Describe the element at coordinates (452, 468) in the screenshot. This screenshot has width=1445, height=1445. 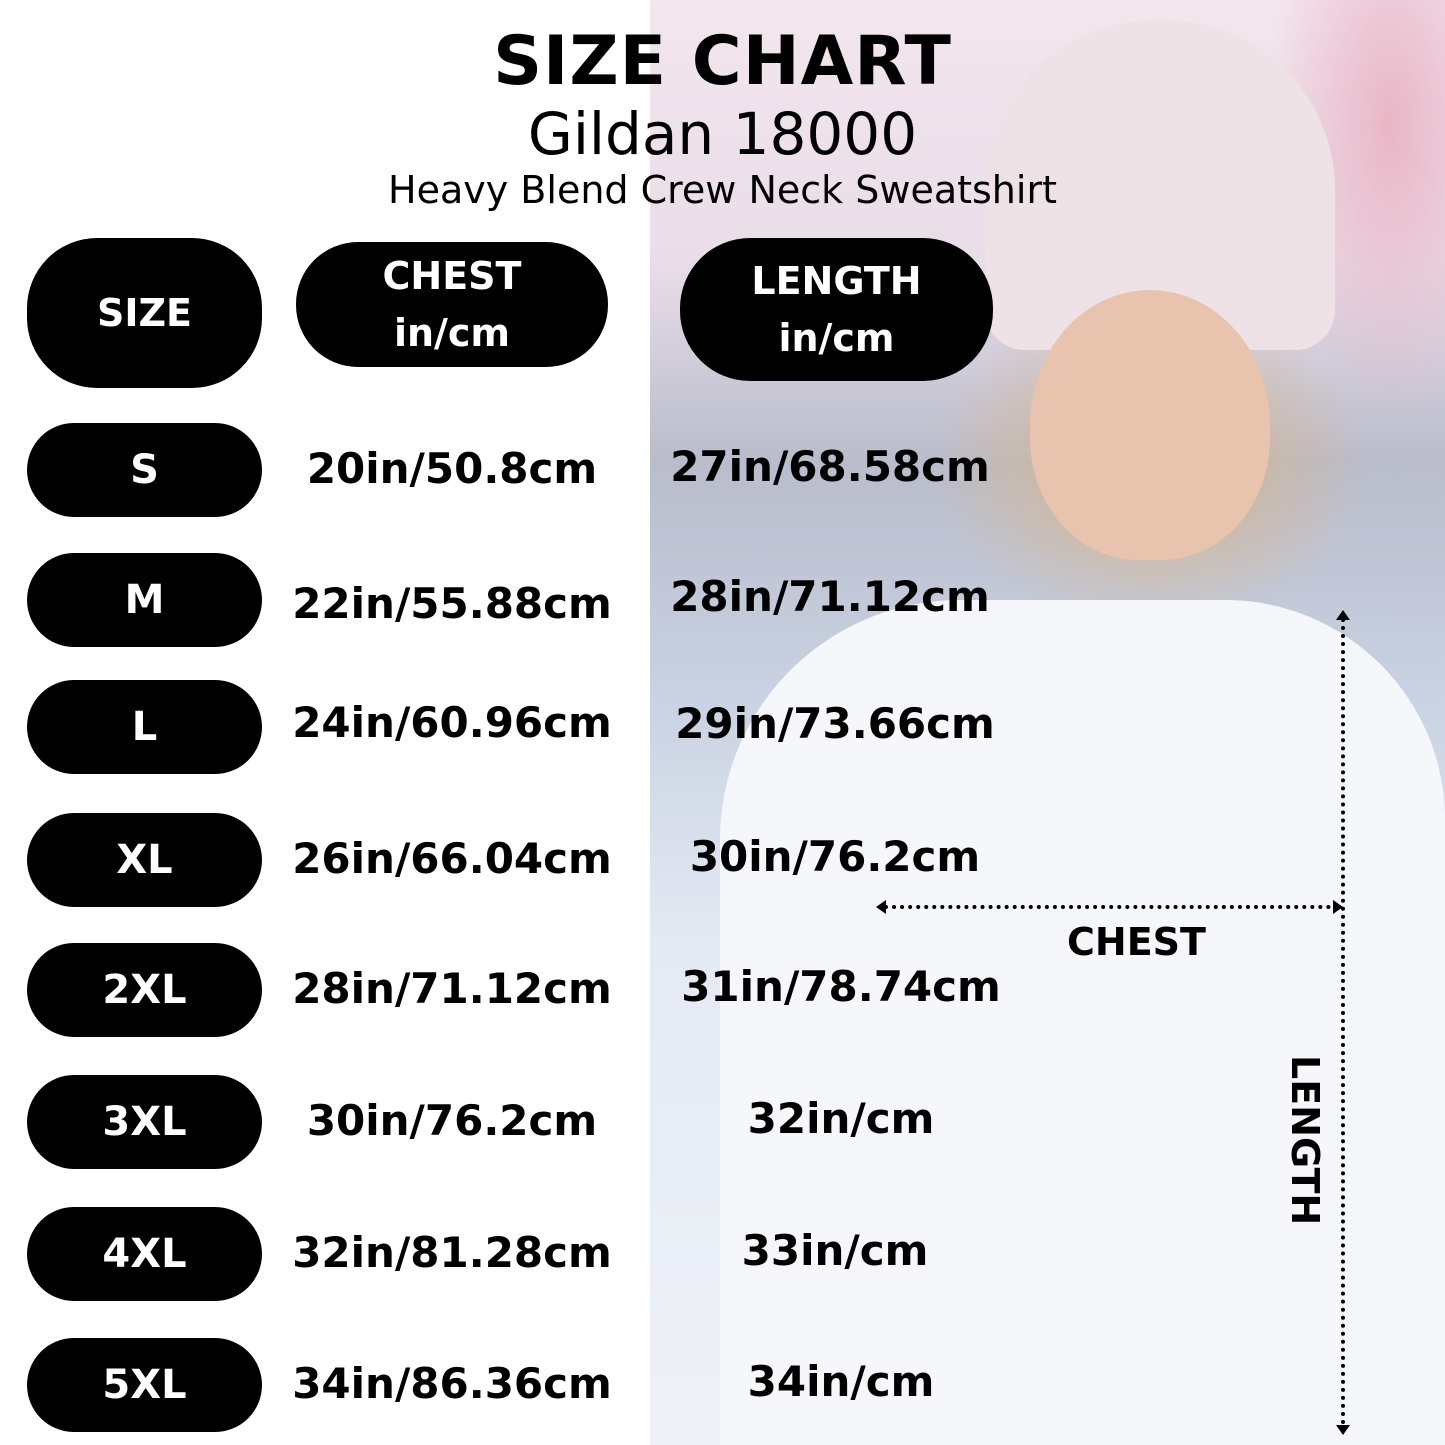
I see `chest-value: 20in/50.8cm` at that location.